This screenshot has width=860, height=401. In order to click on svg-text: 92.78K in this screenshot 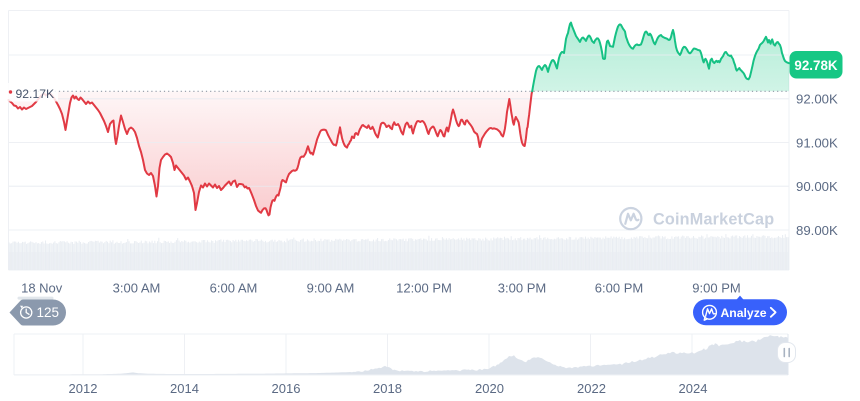, I will do `click(816, 65)`.